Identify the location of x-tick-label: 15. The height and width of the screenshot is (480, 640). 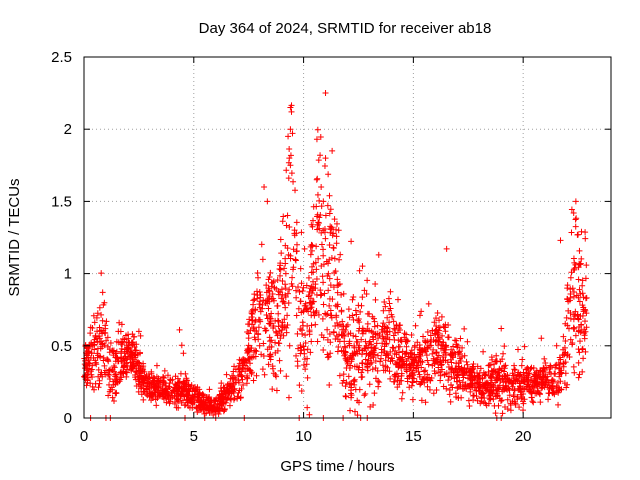
(413, 436).